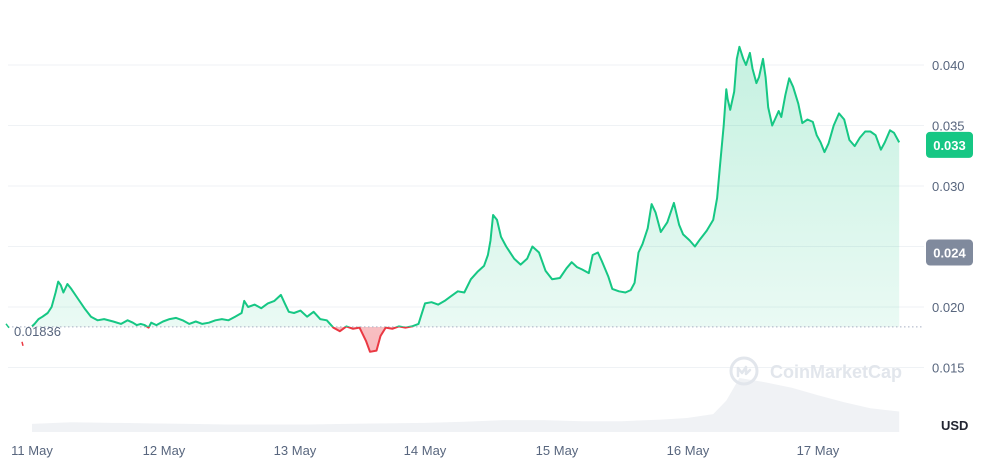  I want to click on y-tick-label: 0.015, so click(948, 368).